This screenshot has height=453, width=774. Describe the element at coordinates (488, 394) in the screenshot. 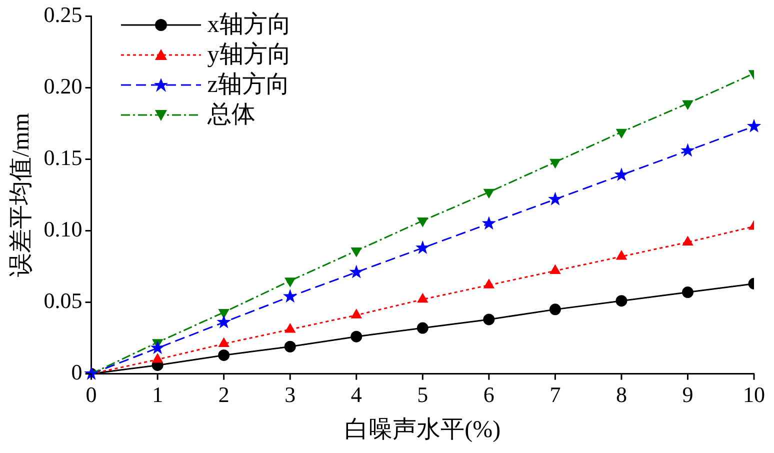

I see `x-tick-label: 6` at that location.